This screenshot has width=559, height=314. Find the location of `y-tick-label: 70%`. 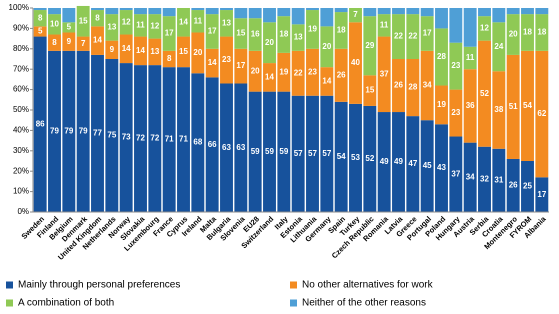

y-tick-label: 70% is located at coordinates (21, 68).